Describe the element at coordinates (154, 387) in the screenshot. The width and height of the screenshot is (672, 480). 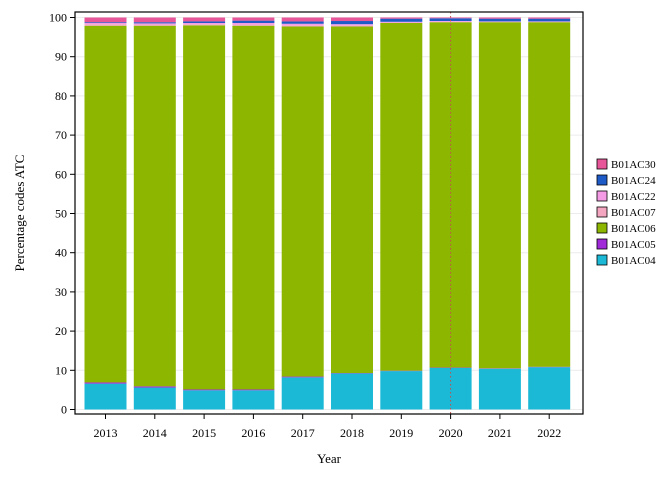
I see `bar-segment-b01ac05-2014` at that location.